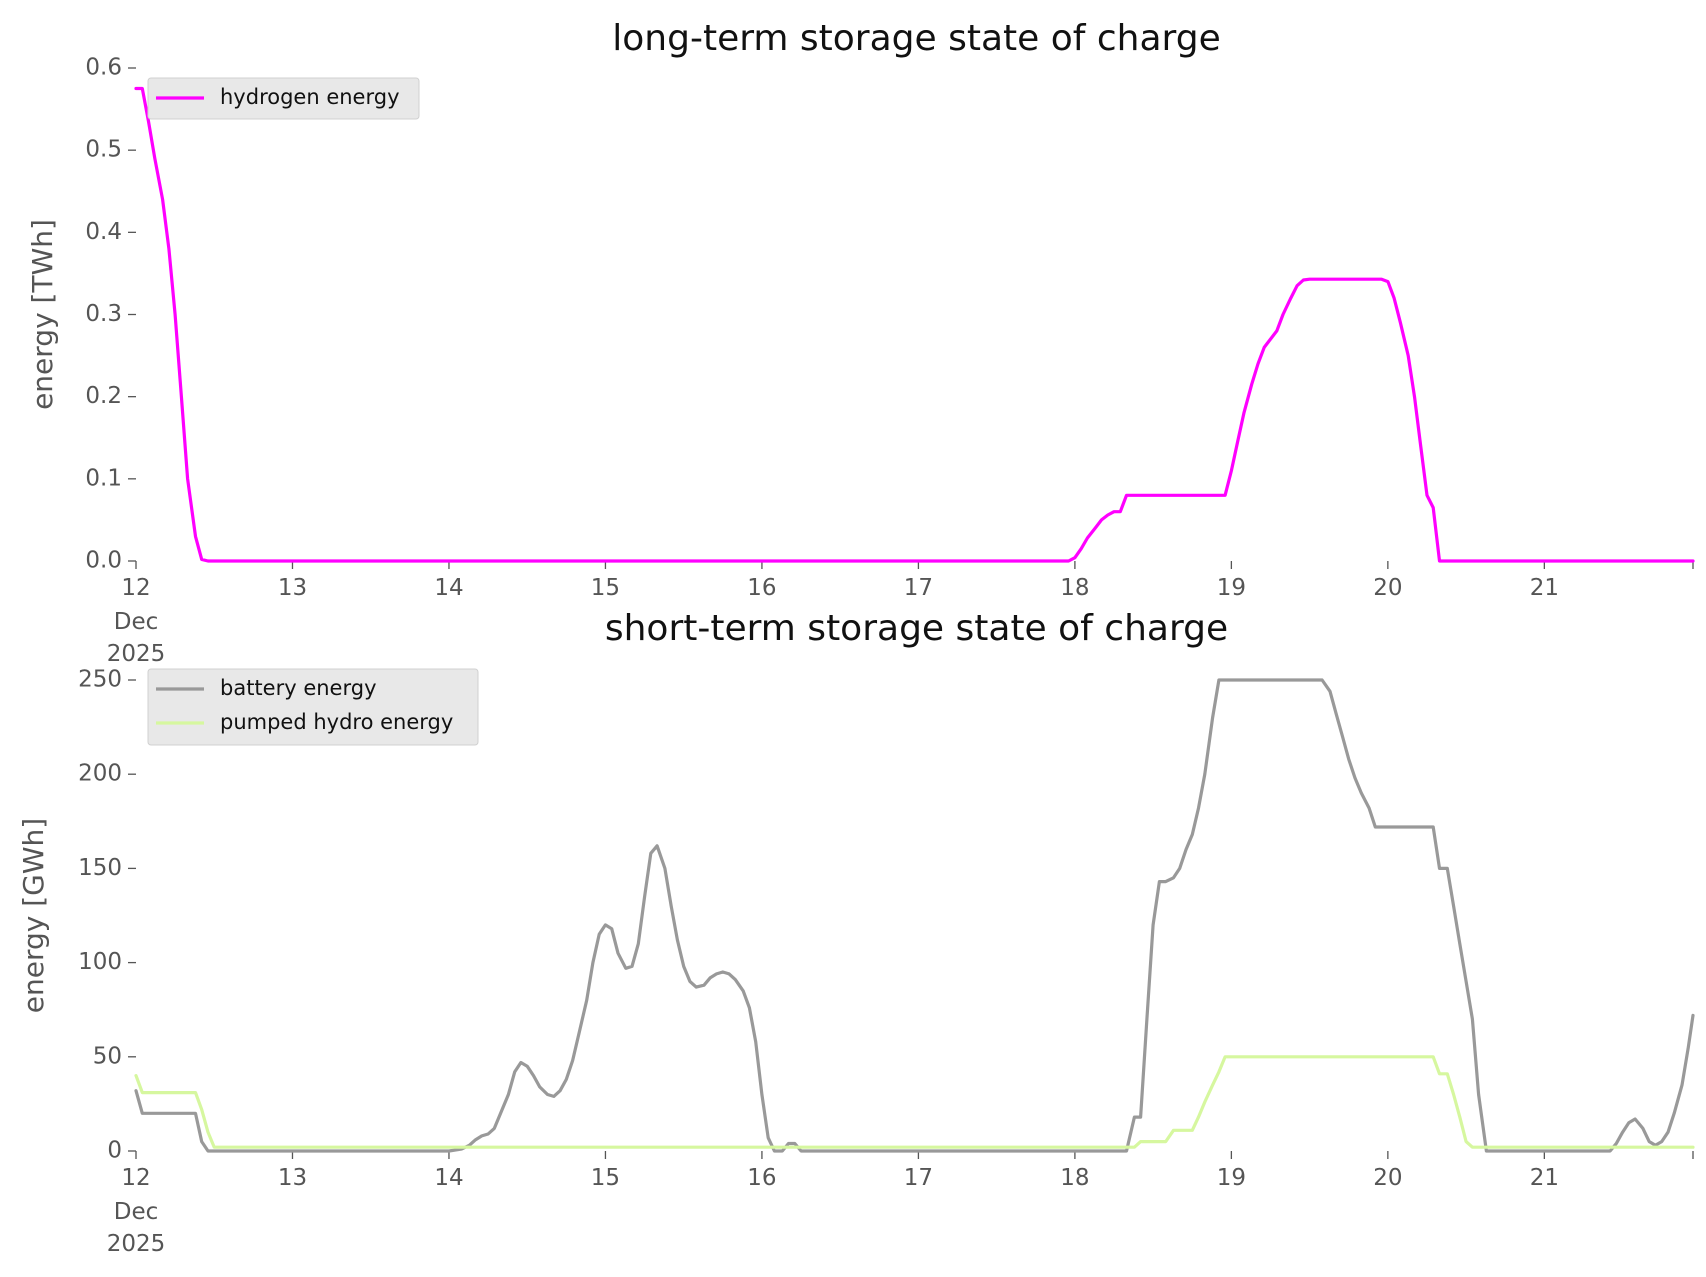 The image size is (1706, 1277). What do you see at coordinates (103, 68) in the screenshot?
I see `y-tick-label: 0.6` at bounding box center [103, 68].